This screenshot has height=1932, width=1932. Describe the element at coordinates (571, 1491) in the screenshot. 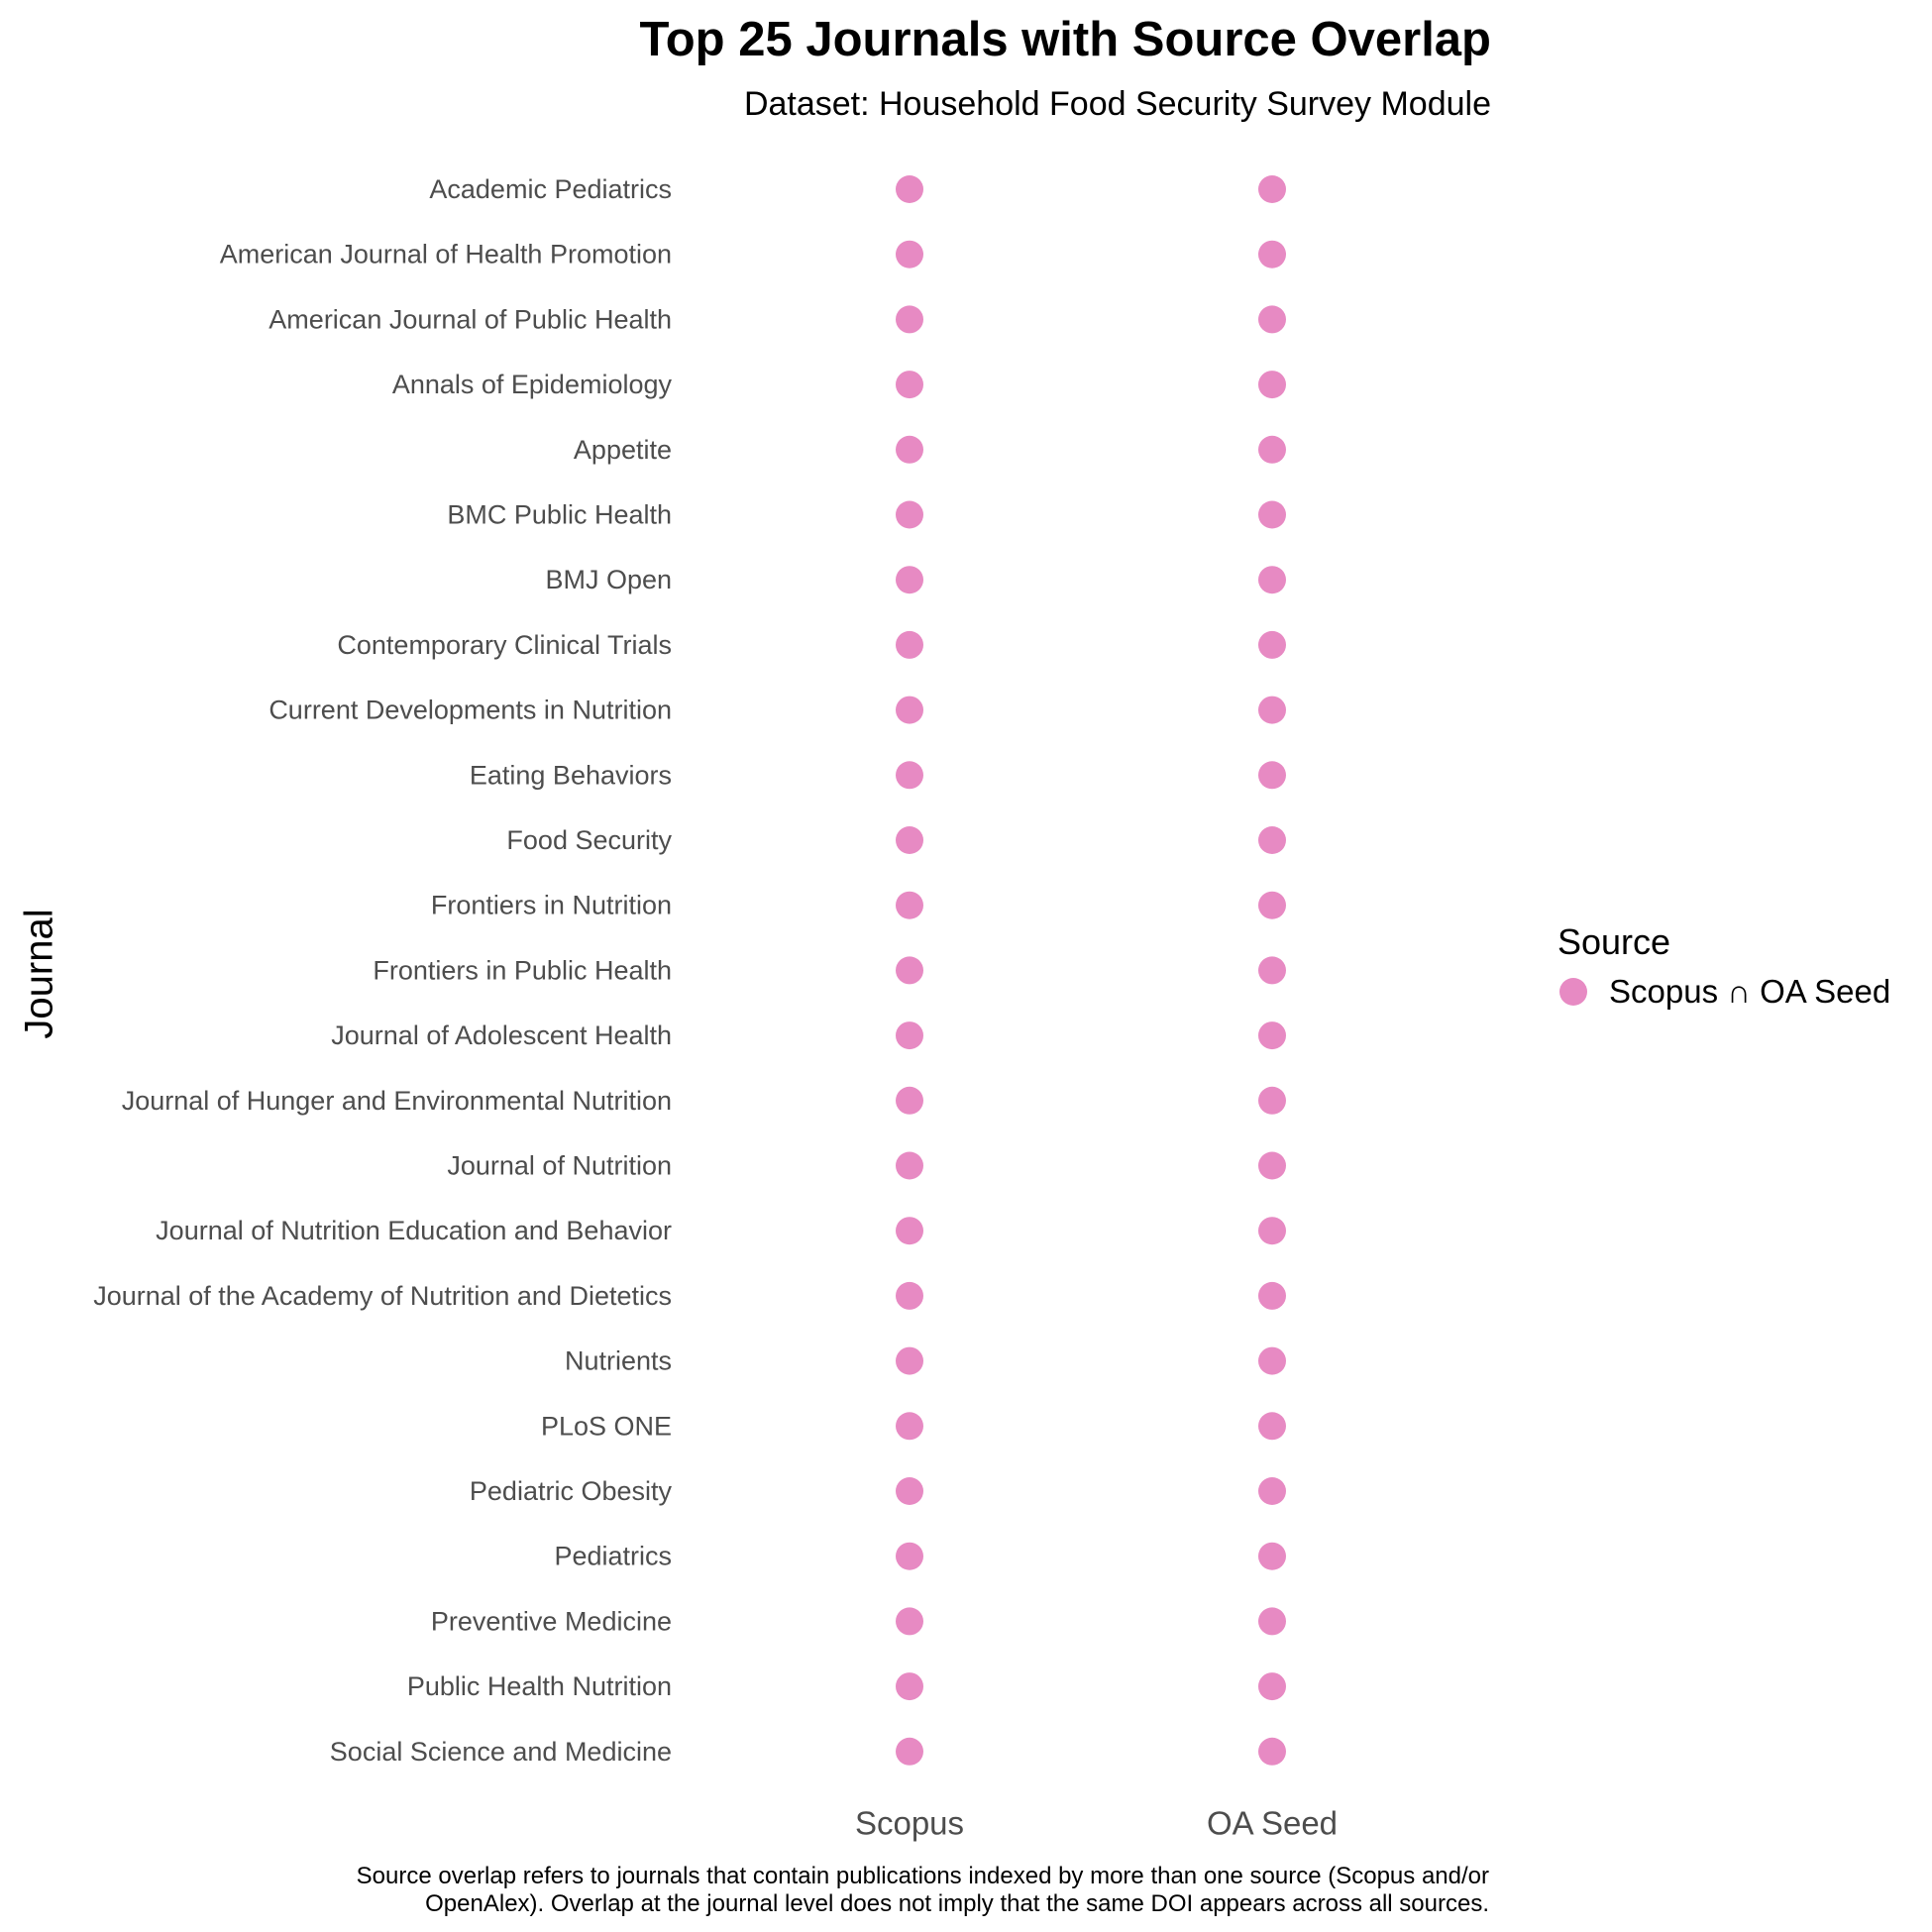

I see `y-tick-label: Pediatric Obesity` at that location.